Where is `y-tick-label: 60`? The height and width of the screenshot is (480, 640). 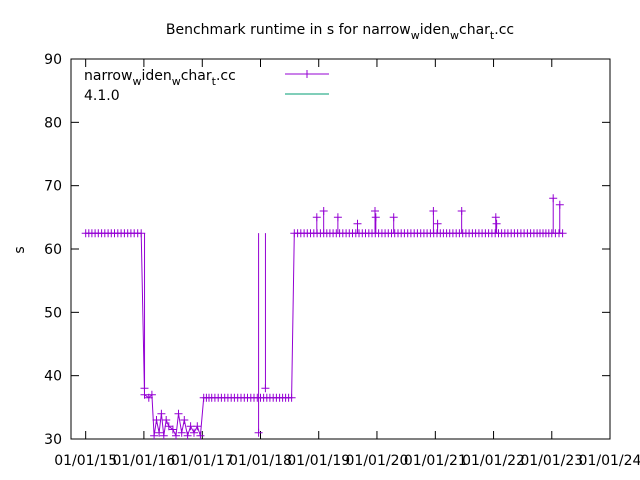 y-tick-label: 60 is located at coordinates (53, 250).